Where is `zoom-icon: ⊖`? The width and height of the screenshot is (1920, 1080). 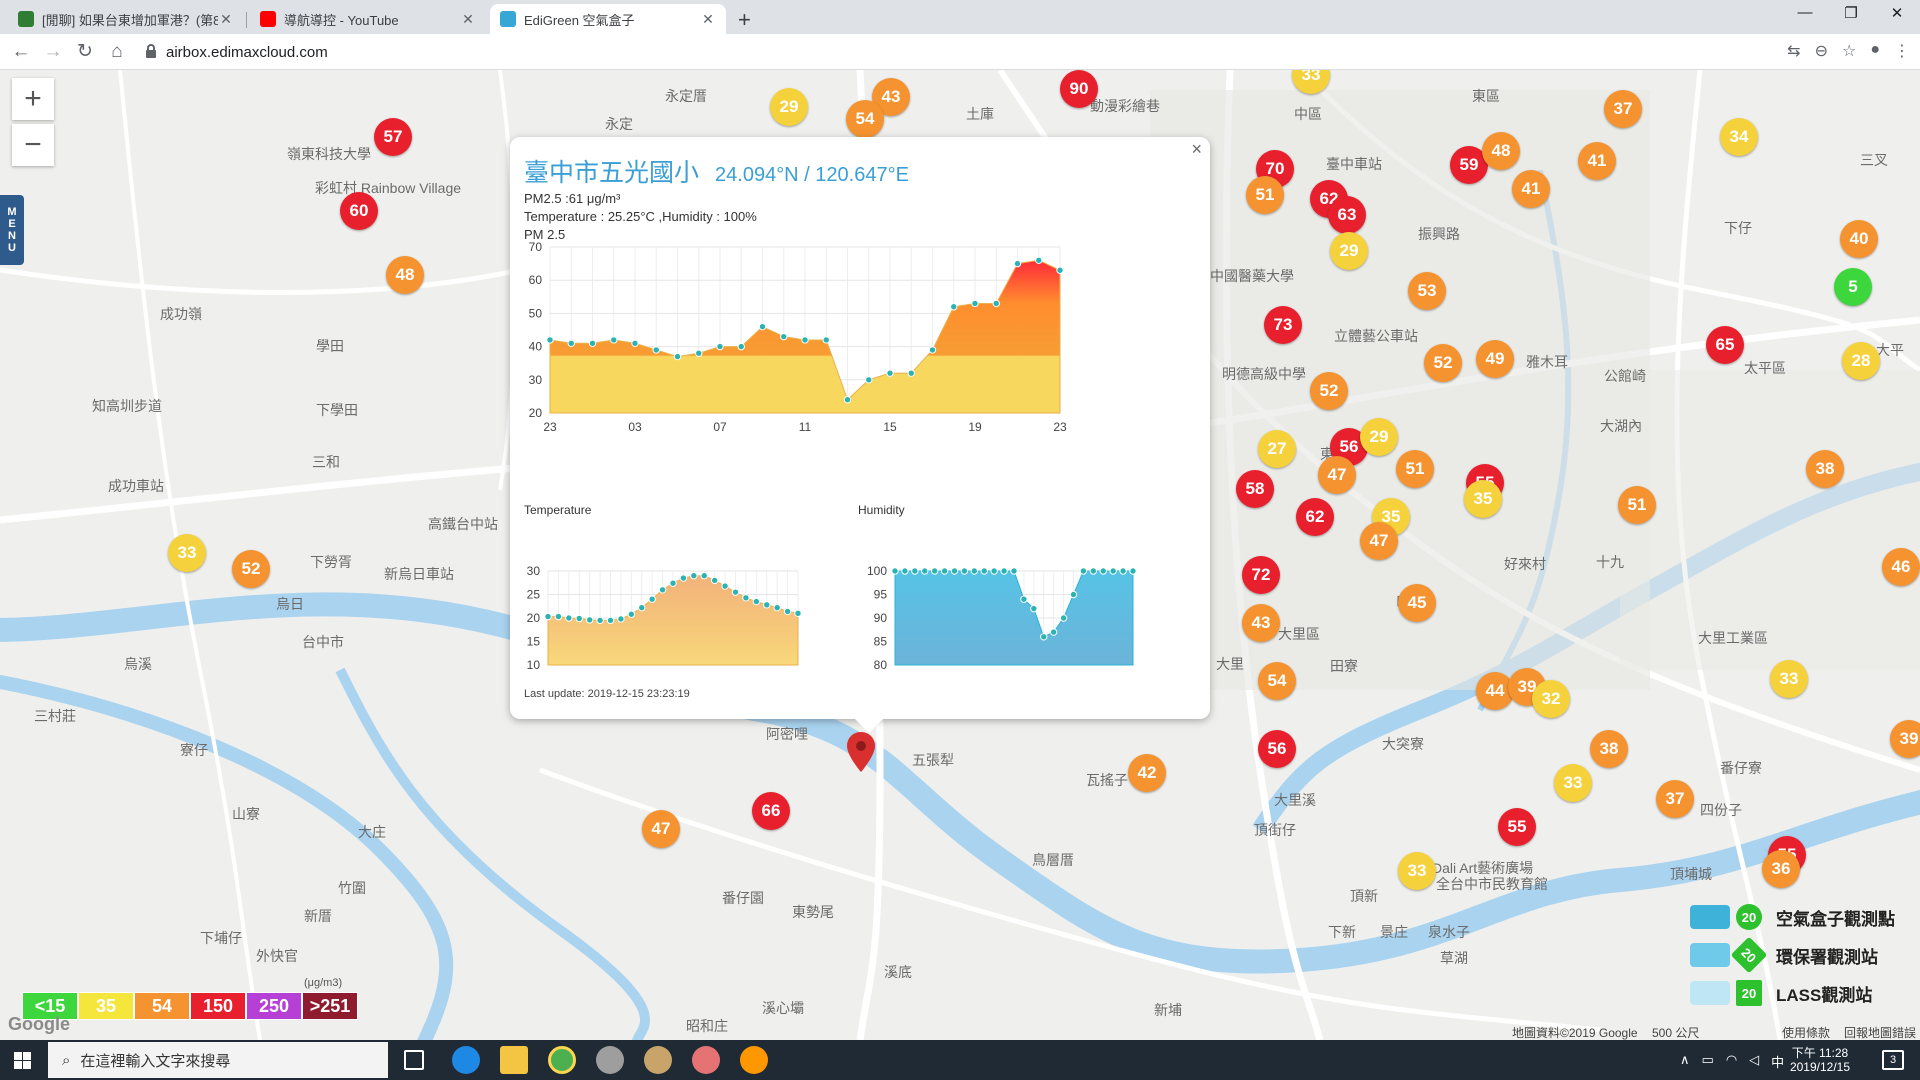 zoom-icon: ⊖ is located at coordinates (1821, 51).